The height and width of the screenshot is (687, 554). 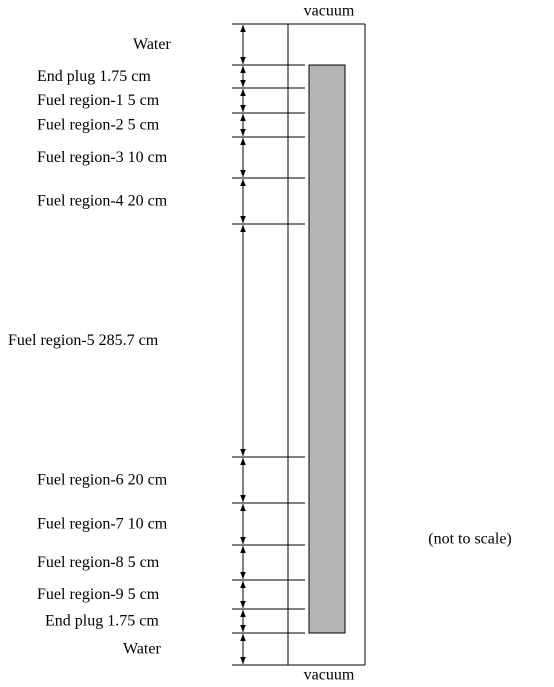 I want to click on region-label: Fuel region-5 285.7 cm, so click(x=83, y=340).